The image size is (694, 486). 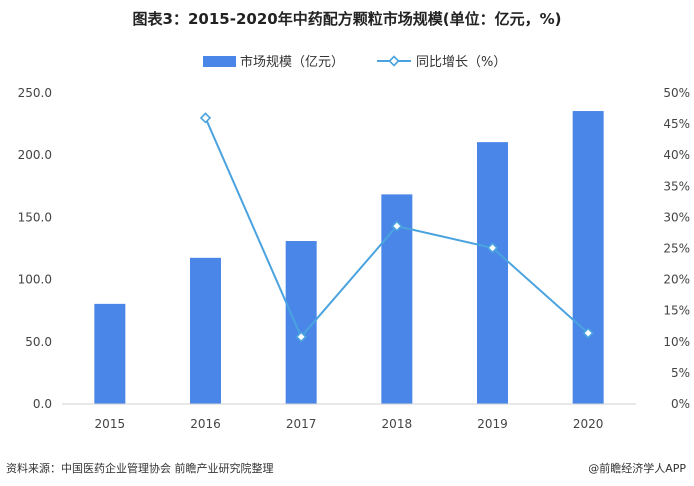 I want to click on right-tick-label: 25%, so click(x=676, y=249).